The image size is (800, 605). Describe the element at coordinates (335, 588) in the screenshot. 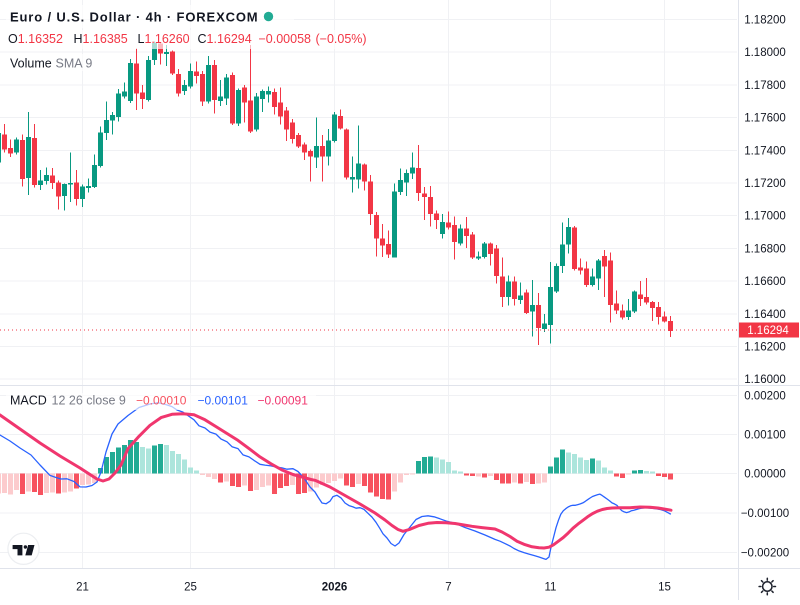

I see `svg-text: 2026` at that location.